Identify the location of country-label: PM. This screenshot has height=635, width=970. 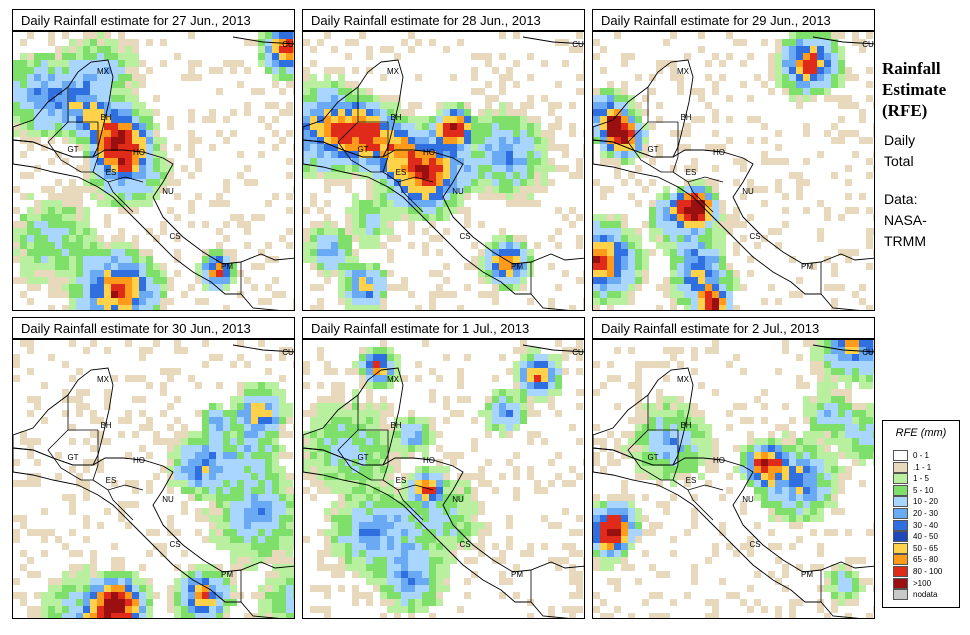
(517, 266).